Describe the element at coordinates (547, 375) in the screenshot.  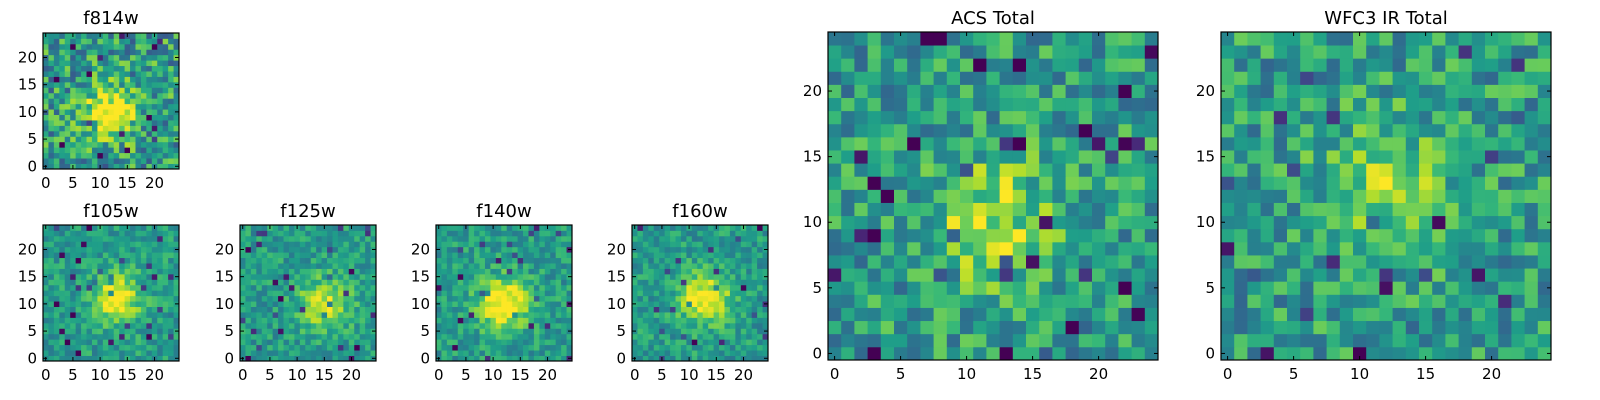
I see `x-tick-label: 20` at that location.